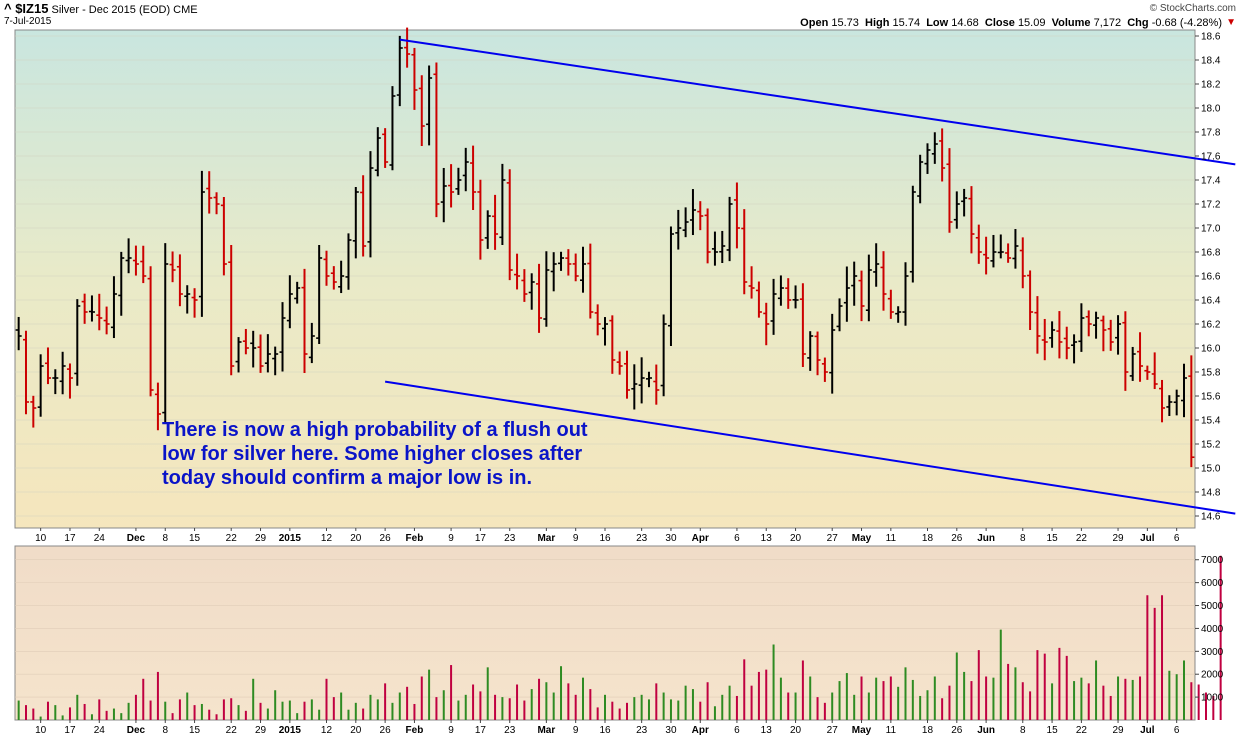  What do you see at coordinates (1031, 23) in the screenshot?
I see `close-value: 15.09` at bounding box center [1031, 23].